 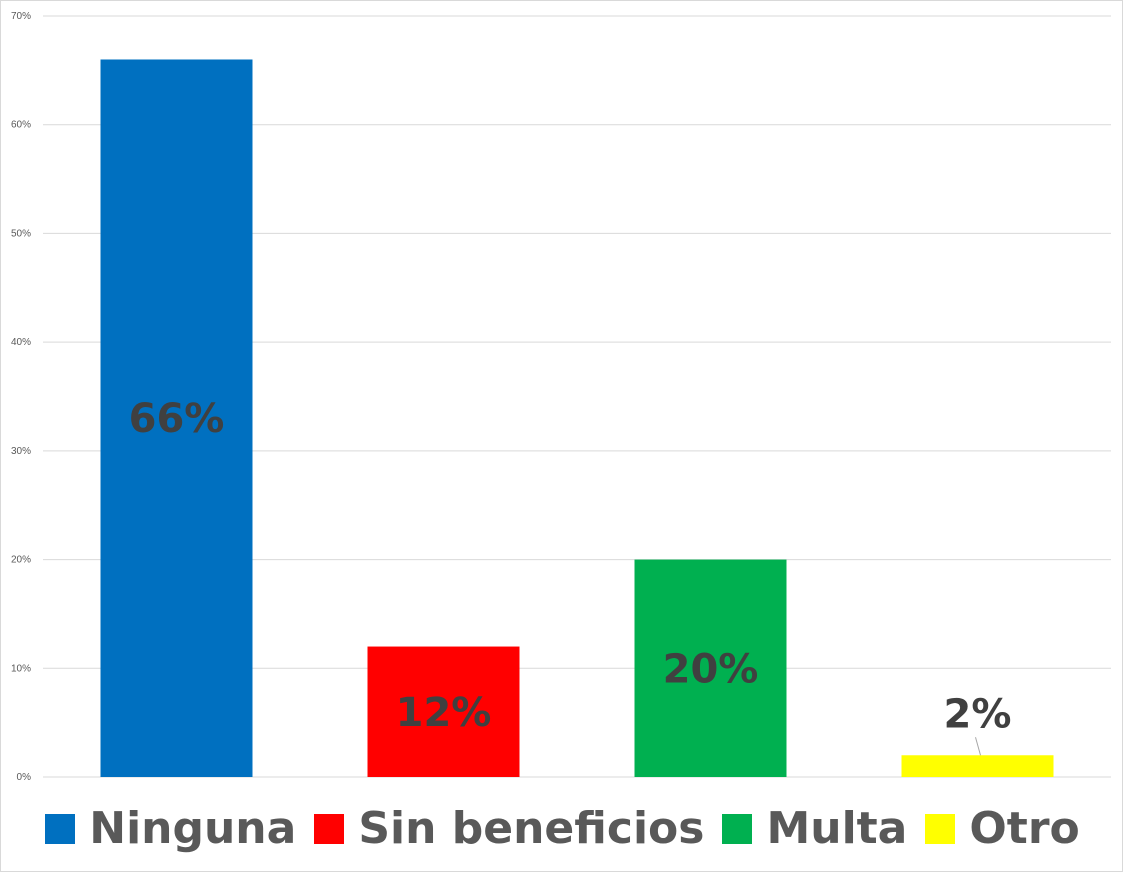 I want to click on bar-otro, so click(x=977, y=766).